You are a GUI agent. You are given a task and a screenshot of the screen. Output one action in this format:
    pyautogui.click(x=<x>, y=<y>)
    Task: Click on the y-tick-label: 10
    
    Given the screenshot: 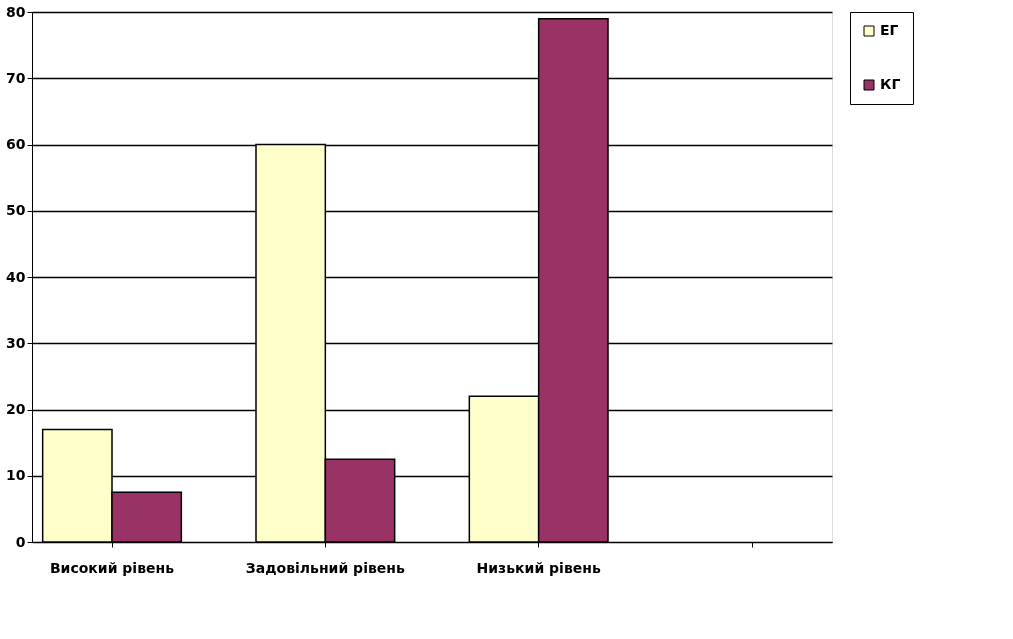 What is the action you would take?
    pyautogui.click(x=16, y=475)
    